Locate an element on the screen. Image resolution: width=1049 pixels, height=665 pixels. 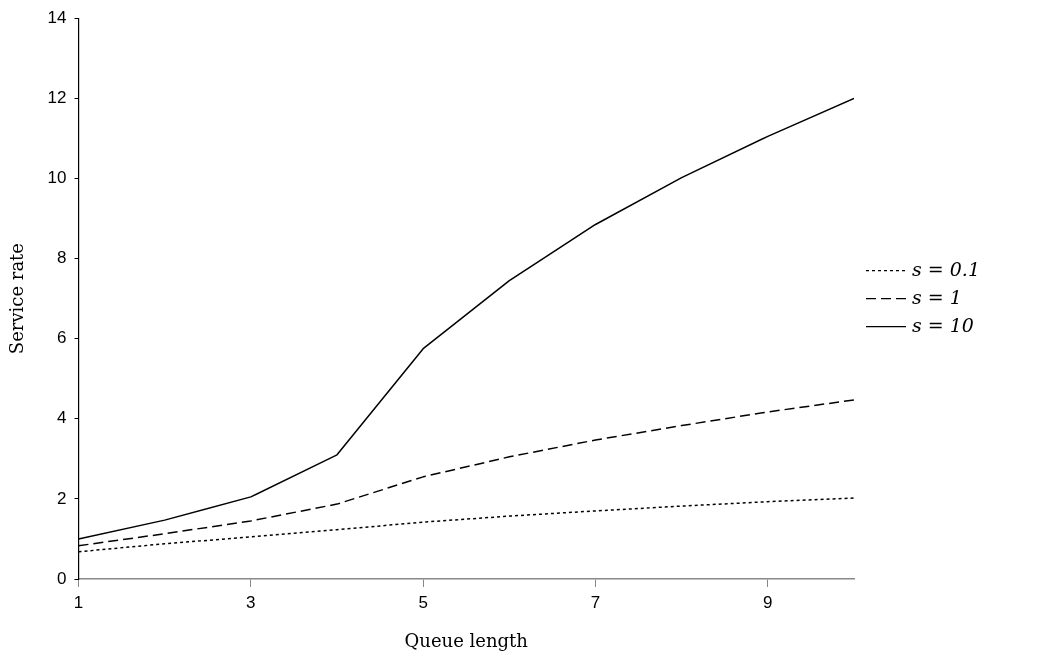
x-tick-label: 1 is located at coordinates (78, 602).